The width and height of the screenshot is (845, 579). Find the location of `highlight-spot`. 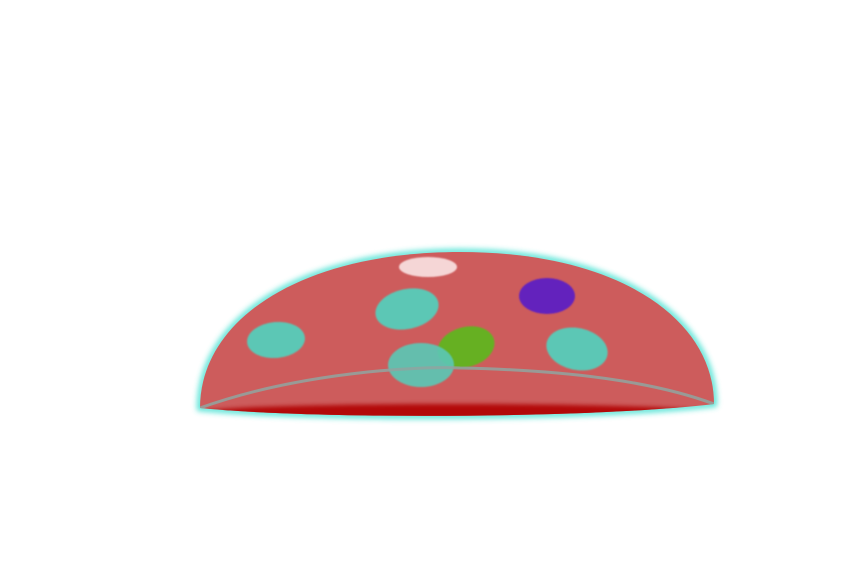

highlight-spot is located at coordinates (428, 267).